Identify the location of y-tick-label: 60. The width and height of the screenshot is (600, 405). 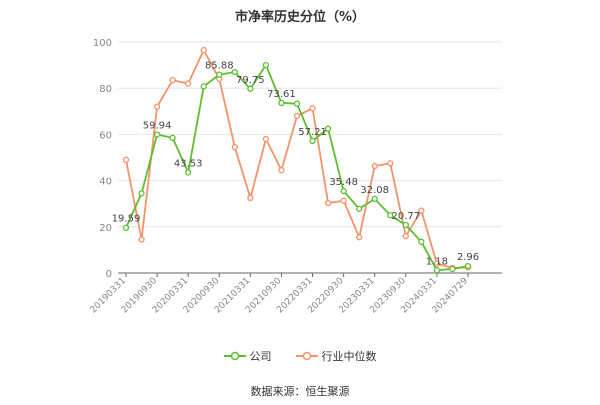
(105, 135).